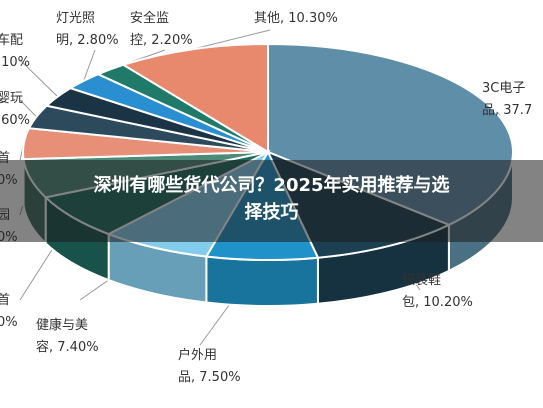 This screenshot has height=408, width=543. I want to click on slice-label-10: 安全监 控, 2.20%, so click(161, 29).